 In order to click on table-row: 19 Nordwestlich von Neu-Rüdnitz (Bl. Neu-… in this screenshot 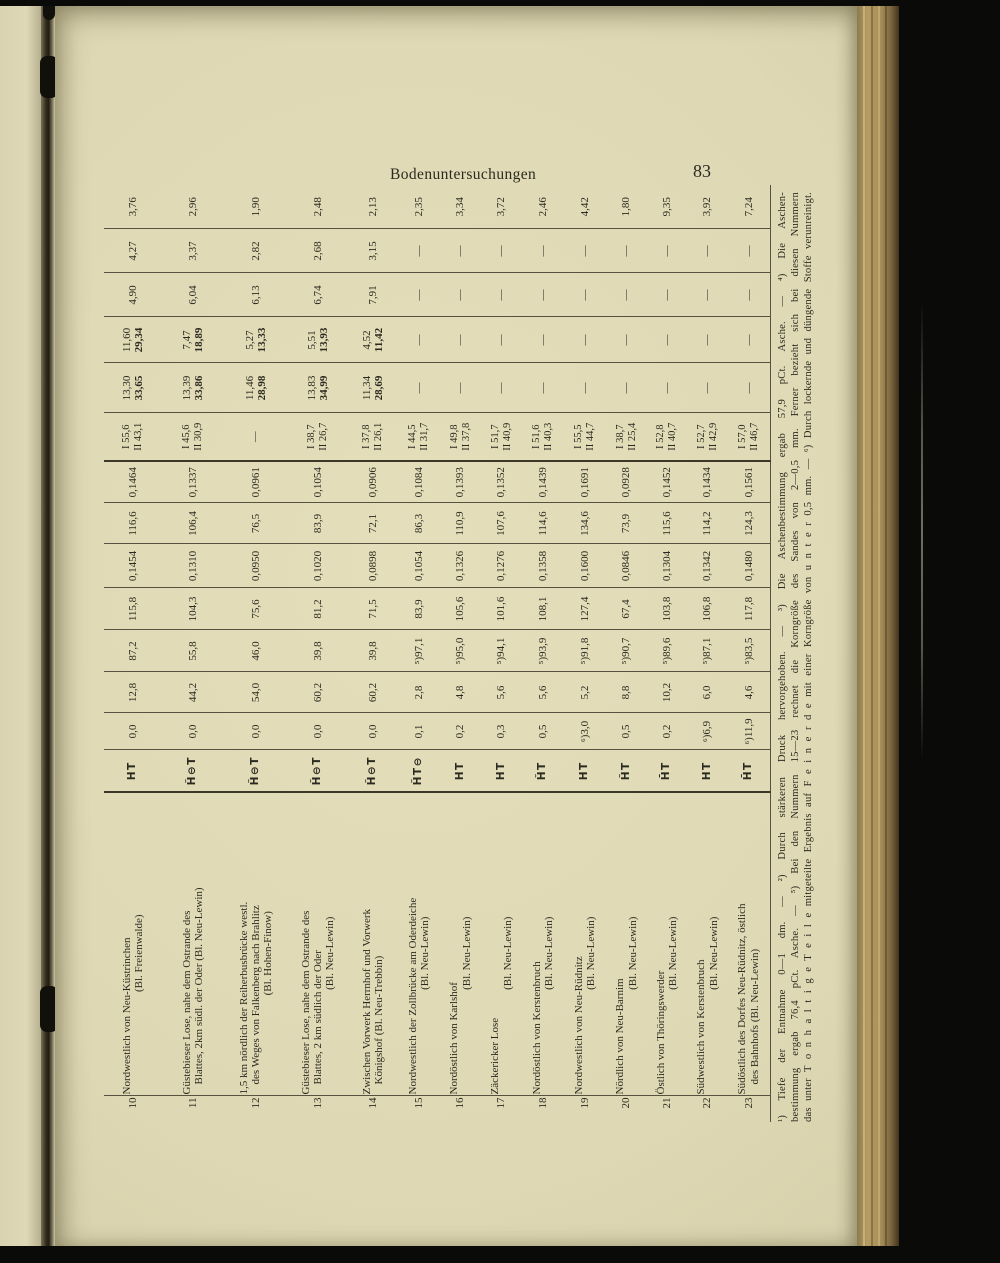, I will do `click(585, 653)`.